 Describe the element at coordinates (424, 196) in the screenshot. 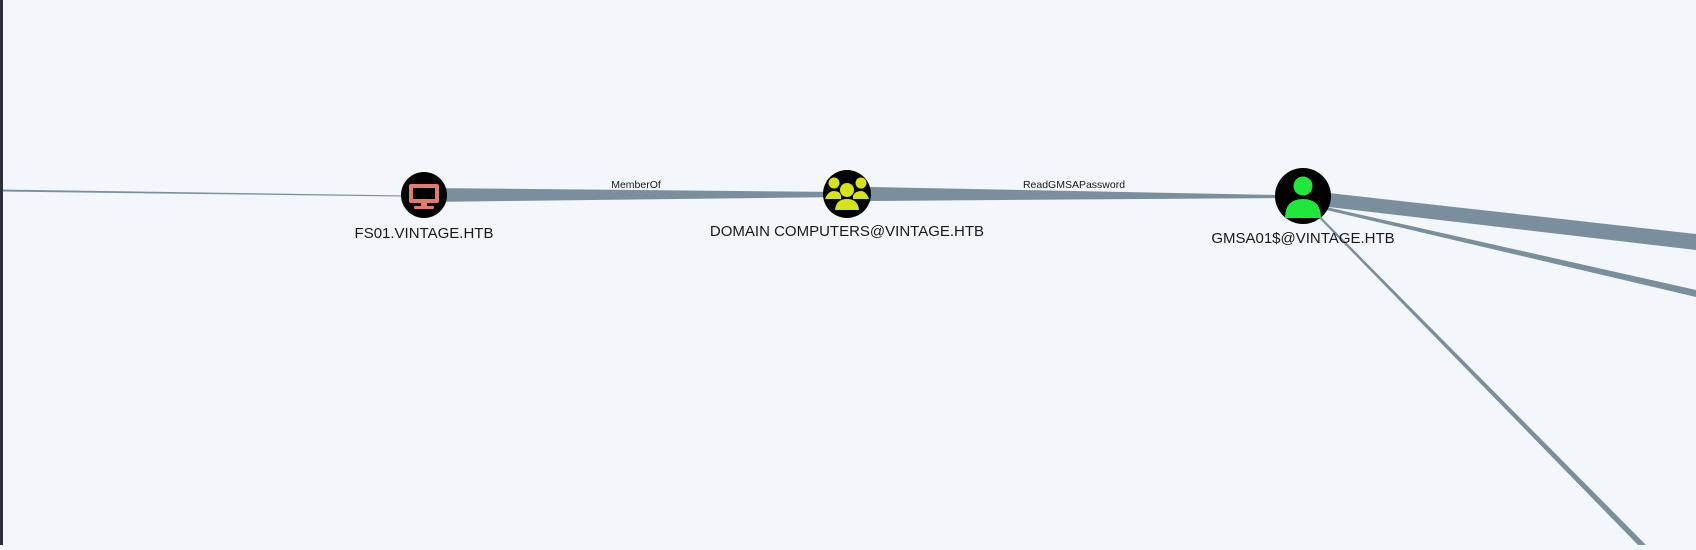

I see `monitor-icon` at that location.